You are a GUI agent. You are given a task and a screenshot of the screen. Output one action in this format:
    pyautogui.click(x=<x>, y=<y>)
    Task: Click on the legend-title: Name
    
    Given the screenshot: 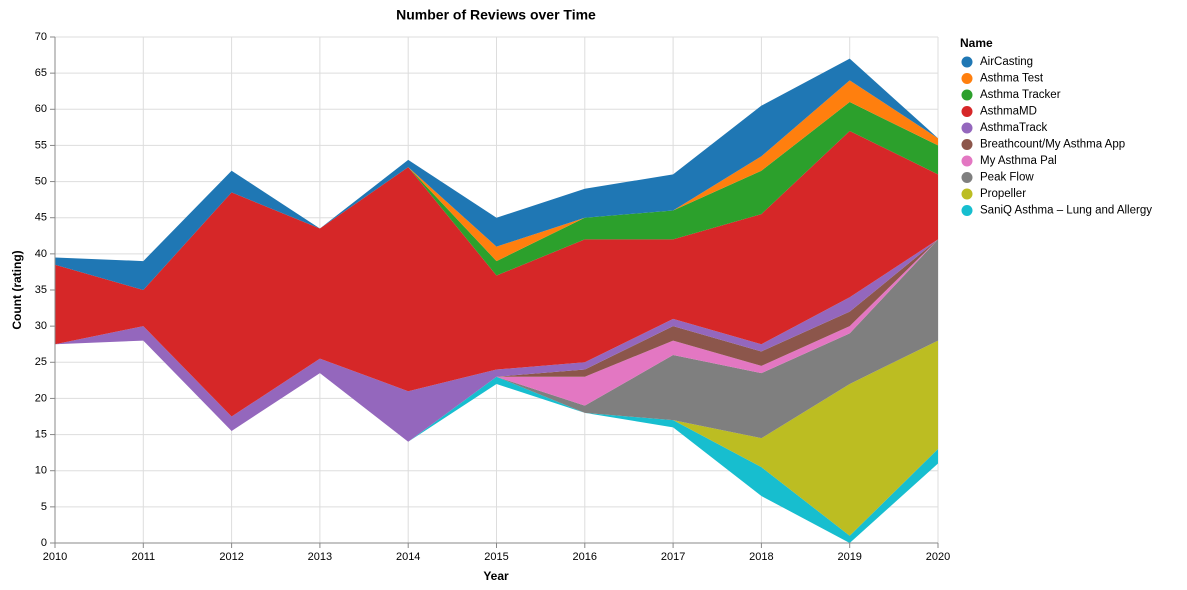 What is the action you would take?
    pyautogui.click(x=976, y=43)
    